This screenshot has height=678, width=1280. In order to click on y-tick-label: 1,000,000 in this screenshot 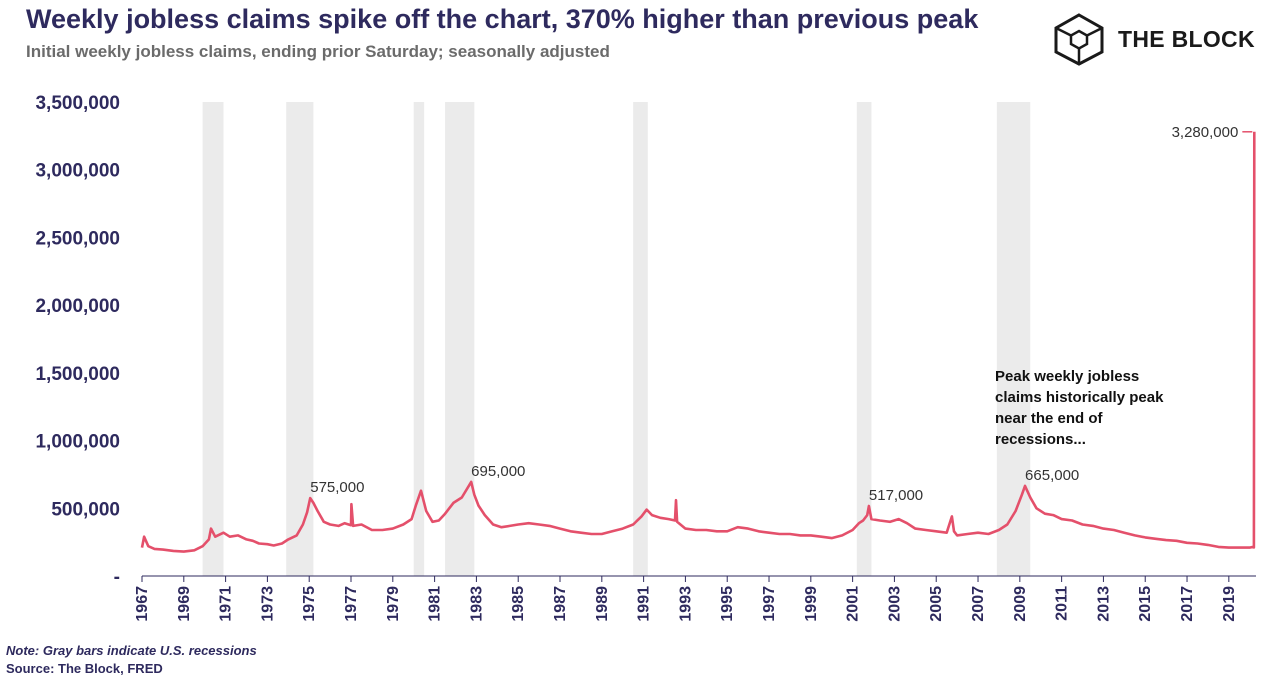, I will do `click(77, 442)`.